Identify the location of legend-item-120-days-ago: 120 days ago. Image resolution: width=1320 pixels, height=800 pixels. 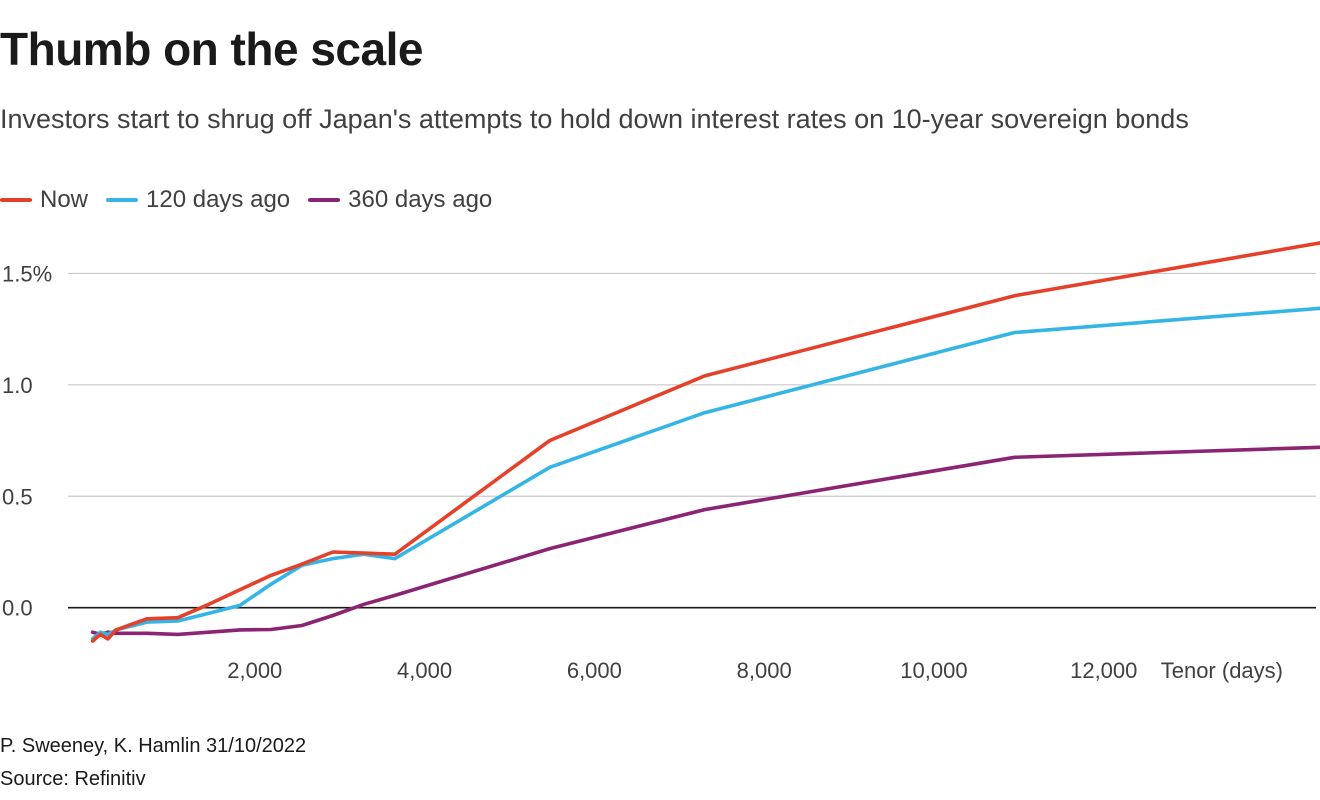
(198, 200).